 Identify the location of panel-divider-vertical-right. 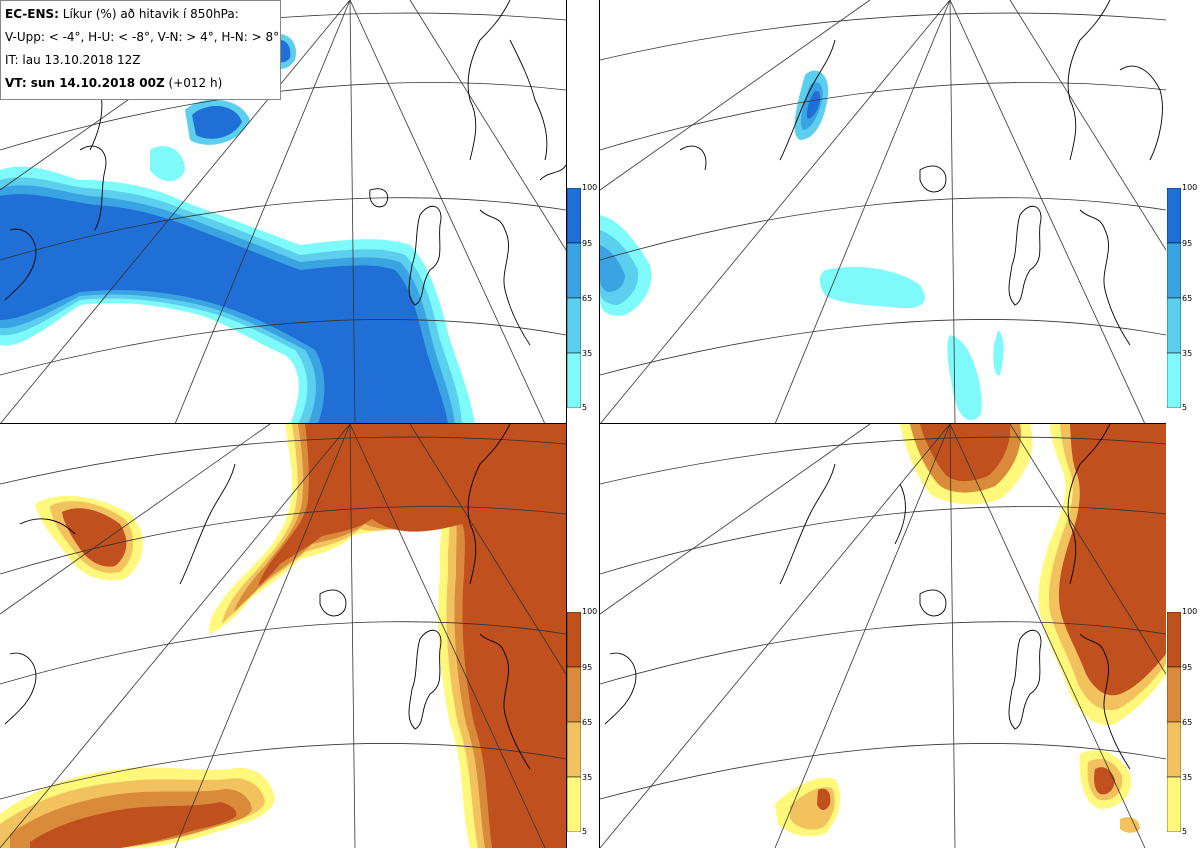
(599, 424).